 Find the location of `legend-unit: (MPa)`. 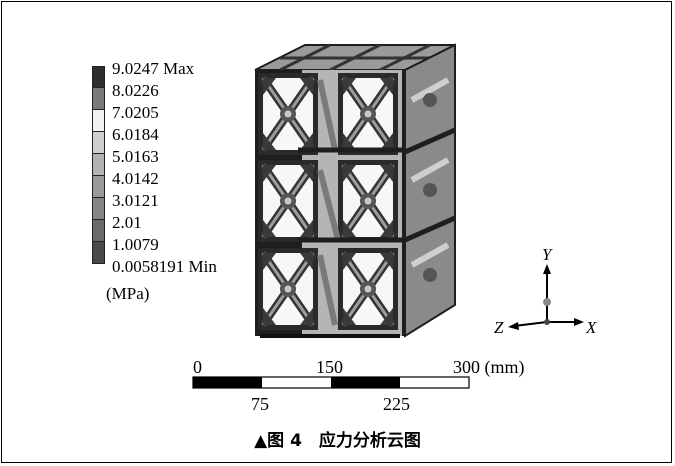

legend-unit: (MPa) is located at coordinates (128, 293).